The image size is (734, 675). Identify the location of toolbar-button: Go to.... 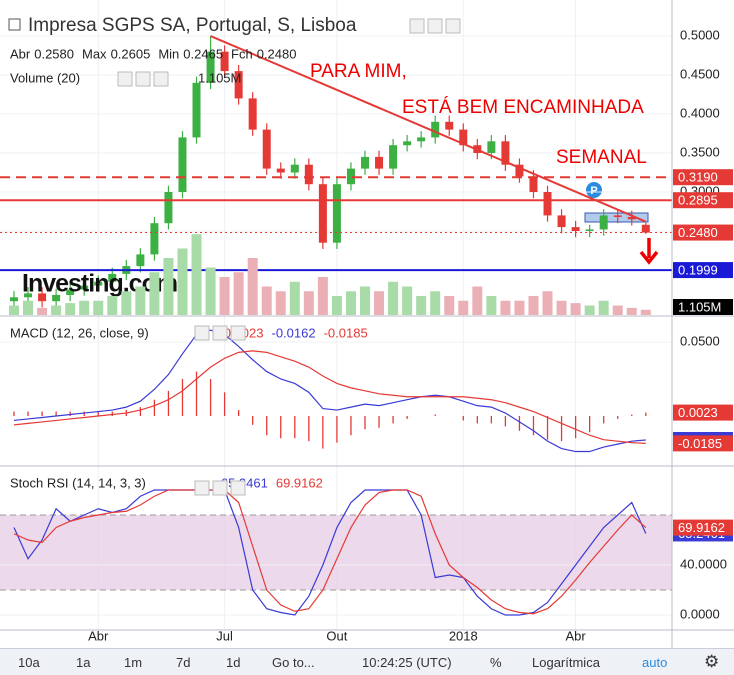
(293, 662).